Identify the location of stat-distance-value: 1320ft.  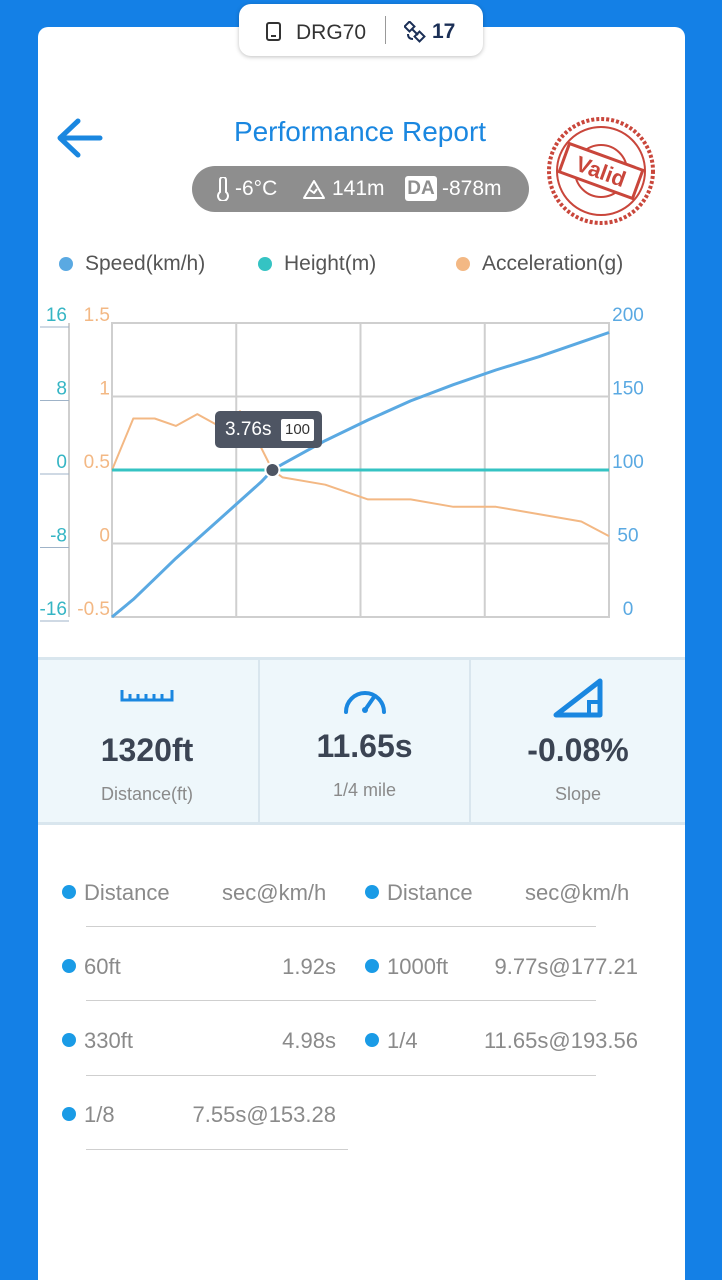
(147, 750).